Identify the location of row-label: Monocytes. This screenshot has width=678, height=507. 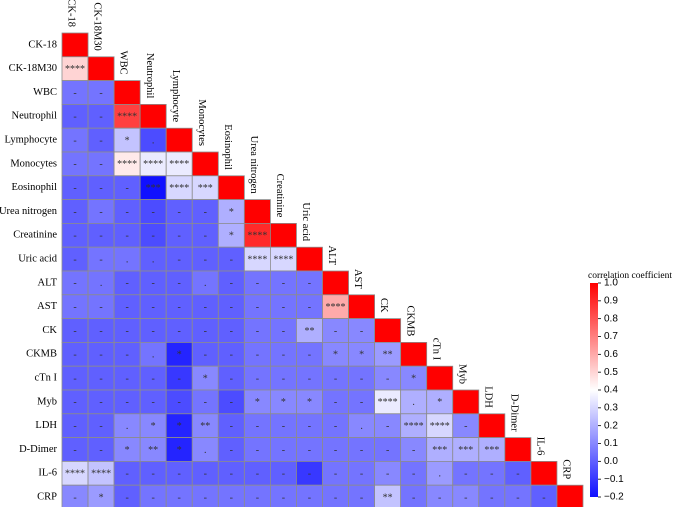
(33, 163).